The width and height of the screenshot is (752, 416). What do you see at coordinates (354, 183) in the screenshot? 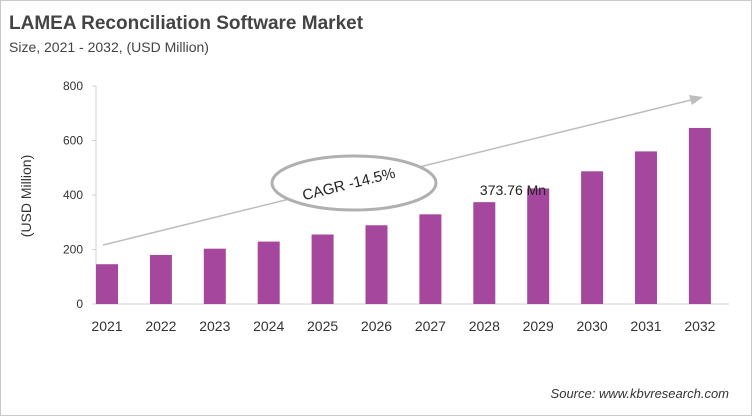
I see `cagr-ellipse` at bounding box center [354, 183].